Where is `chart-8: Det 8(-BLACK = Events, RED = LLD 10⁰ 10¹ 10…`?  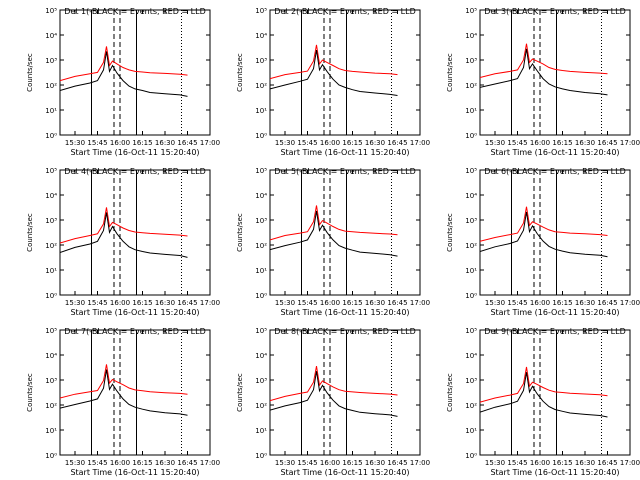 chart-8: Det 8(-BLACK = Events, RED = LLD 10⁰ 10¹ 10… is located at coordinates (333, 402).